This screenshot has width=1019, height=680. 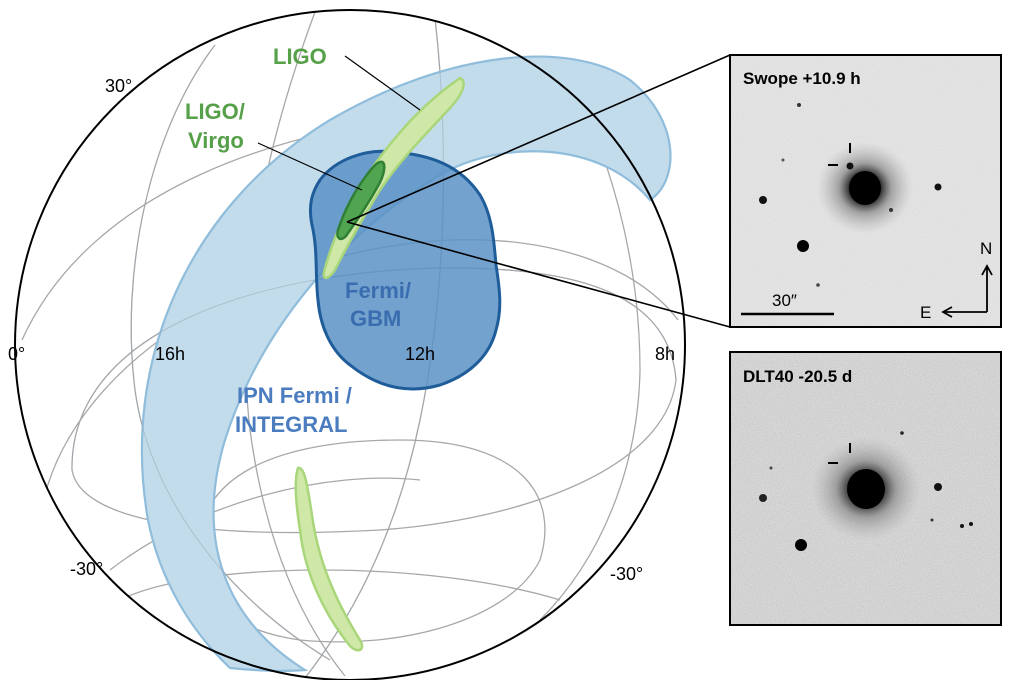 What do you see at coordinates (215, 111) in the screenshot?
I see `ligo-virgo-label-line1: LIGO/` at bounding box center [215, 111].